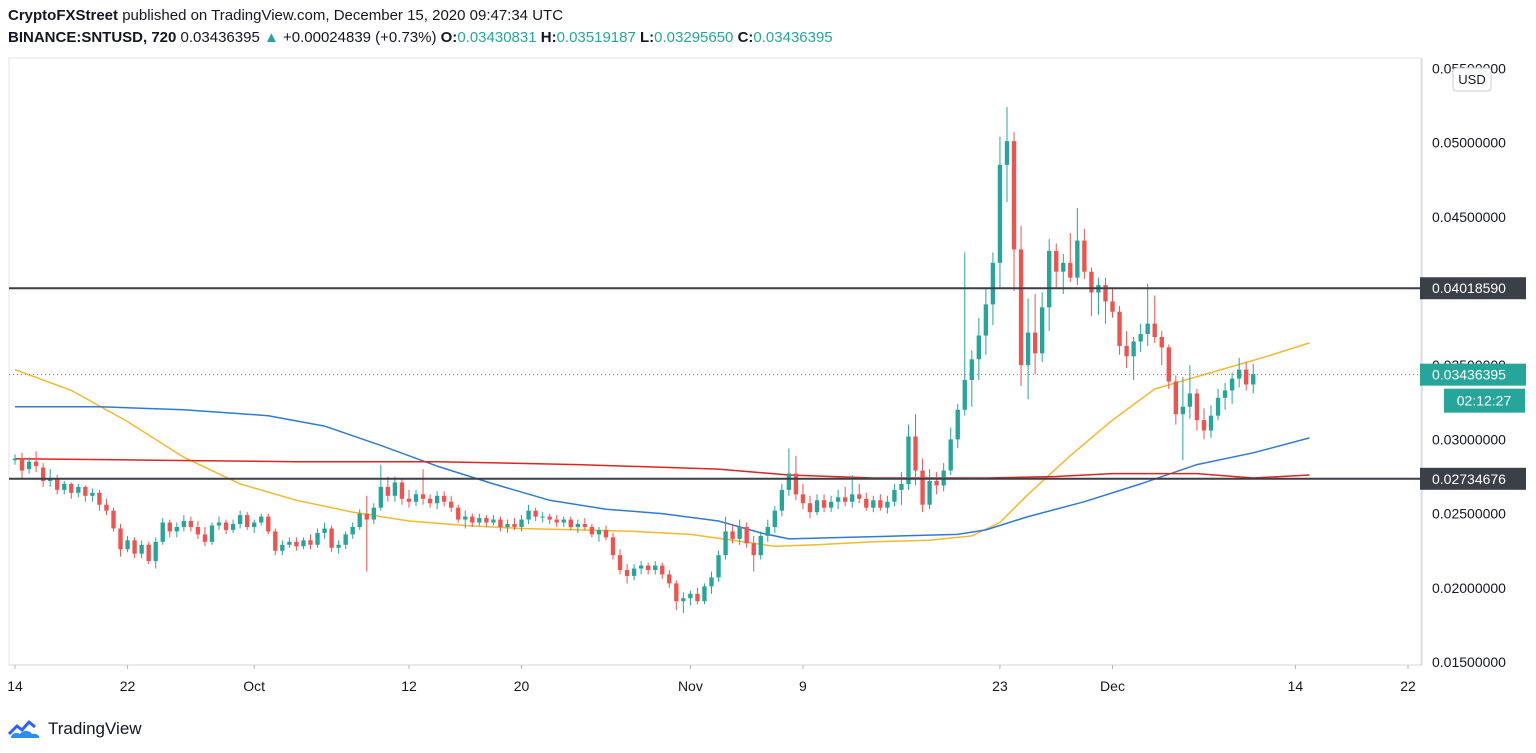 The height and width of the screenshot is (753, 1536). I want to click on low-value: 0.03295650, so click(694, 37).